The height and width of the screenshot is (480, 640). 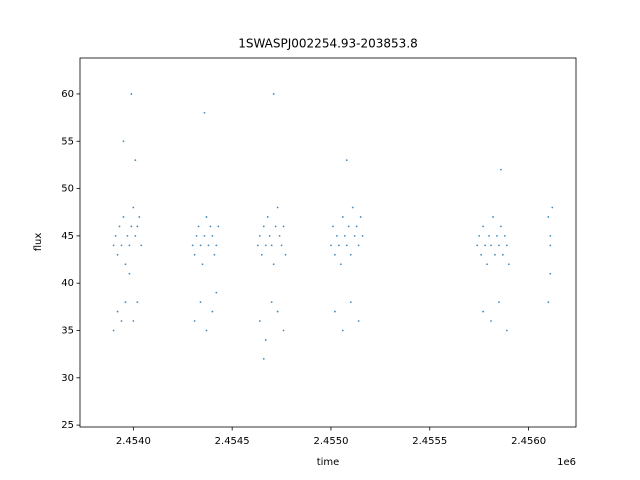 I want to click on x-axis-label: time, so click(x=328, y=462).